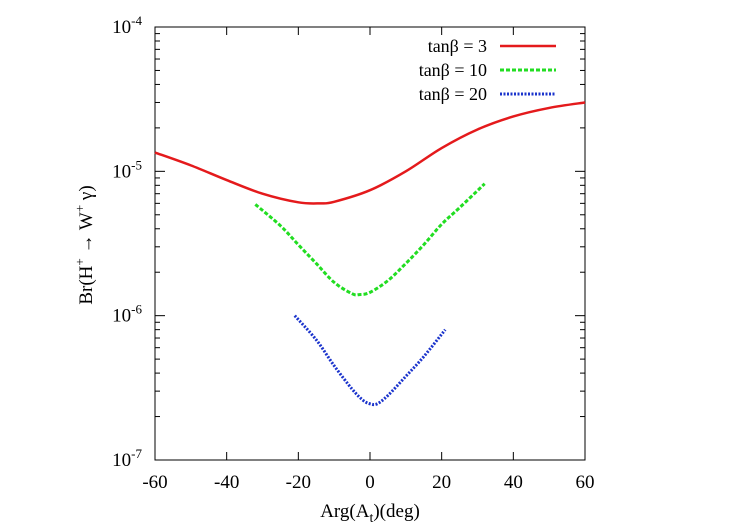 The image size is (750, 525). I want to click on x-tick-label: 20, so click(441, 482).